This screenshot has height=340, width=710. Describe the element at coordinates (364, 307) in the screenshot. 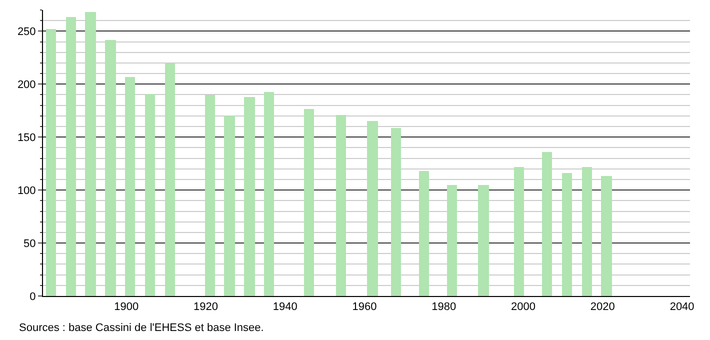

I see `x-tick-label: 1960` at that location.